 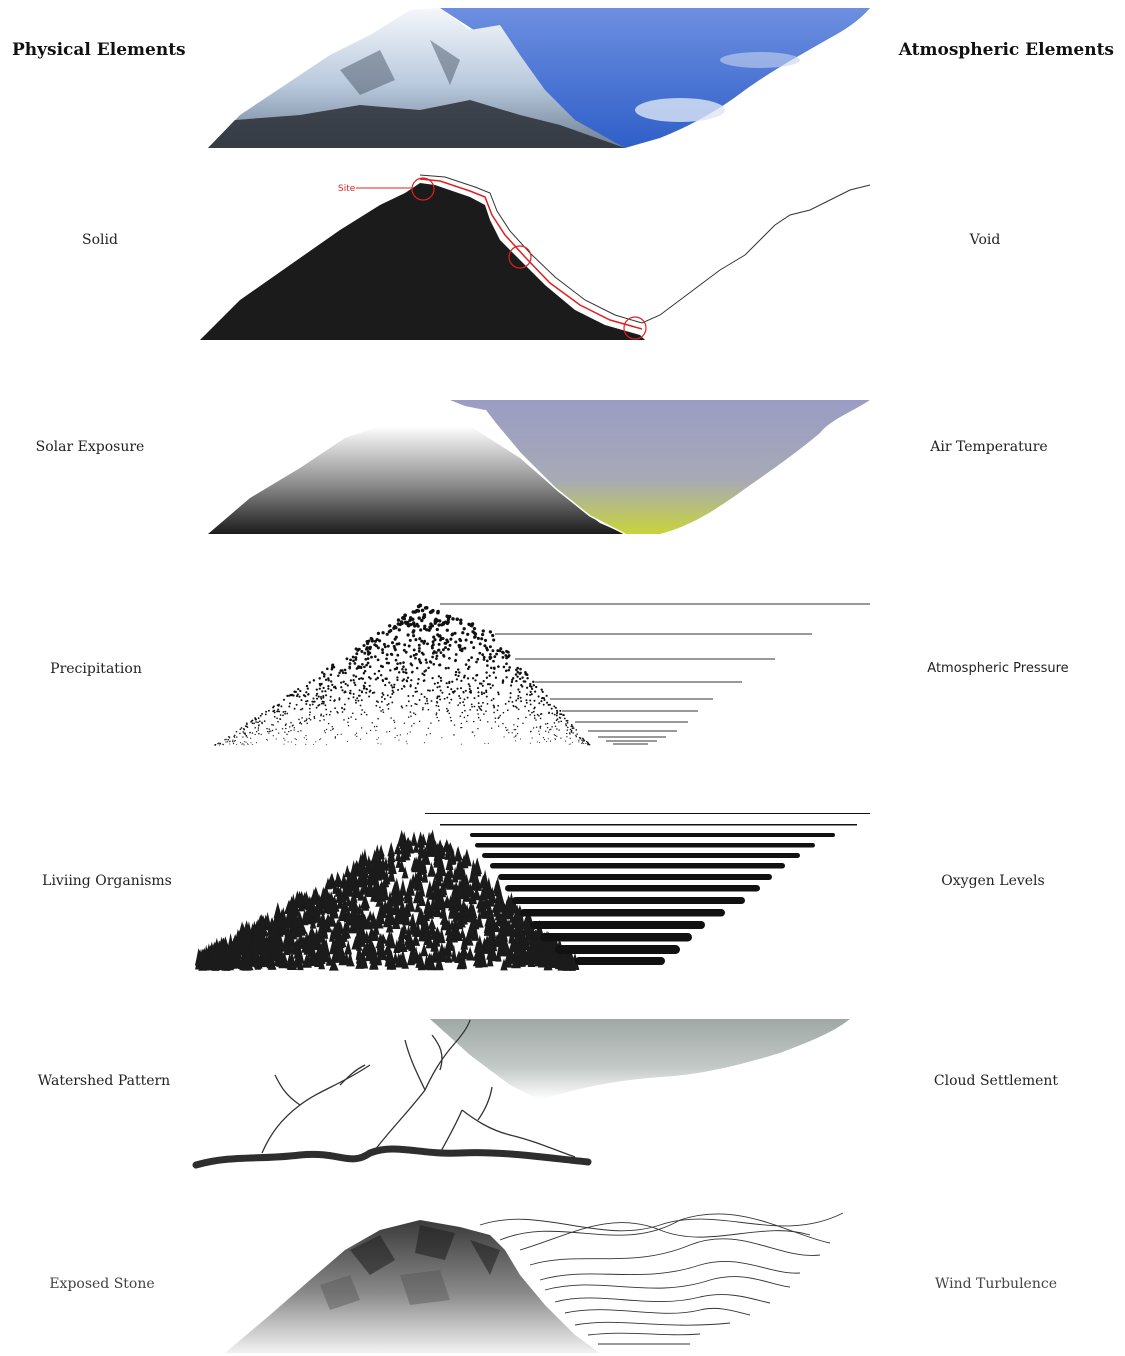 I want to click on site-marker-bottom, so click(x=635, y=328).